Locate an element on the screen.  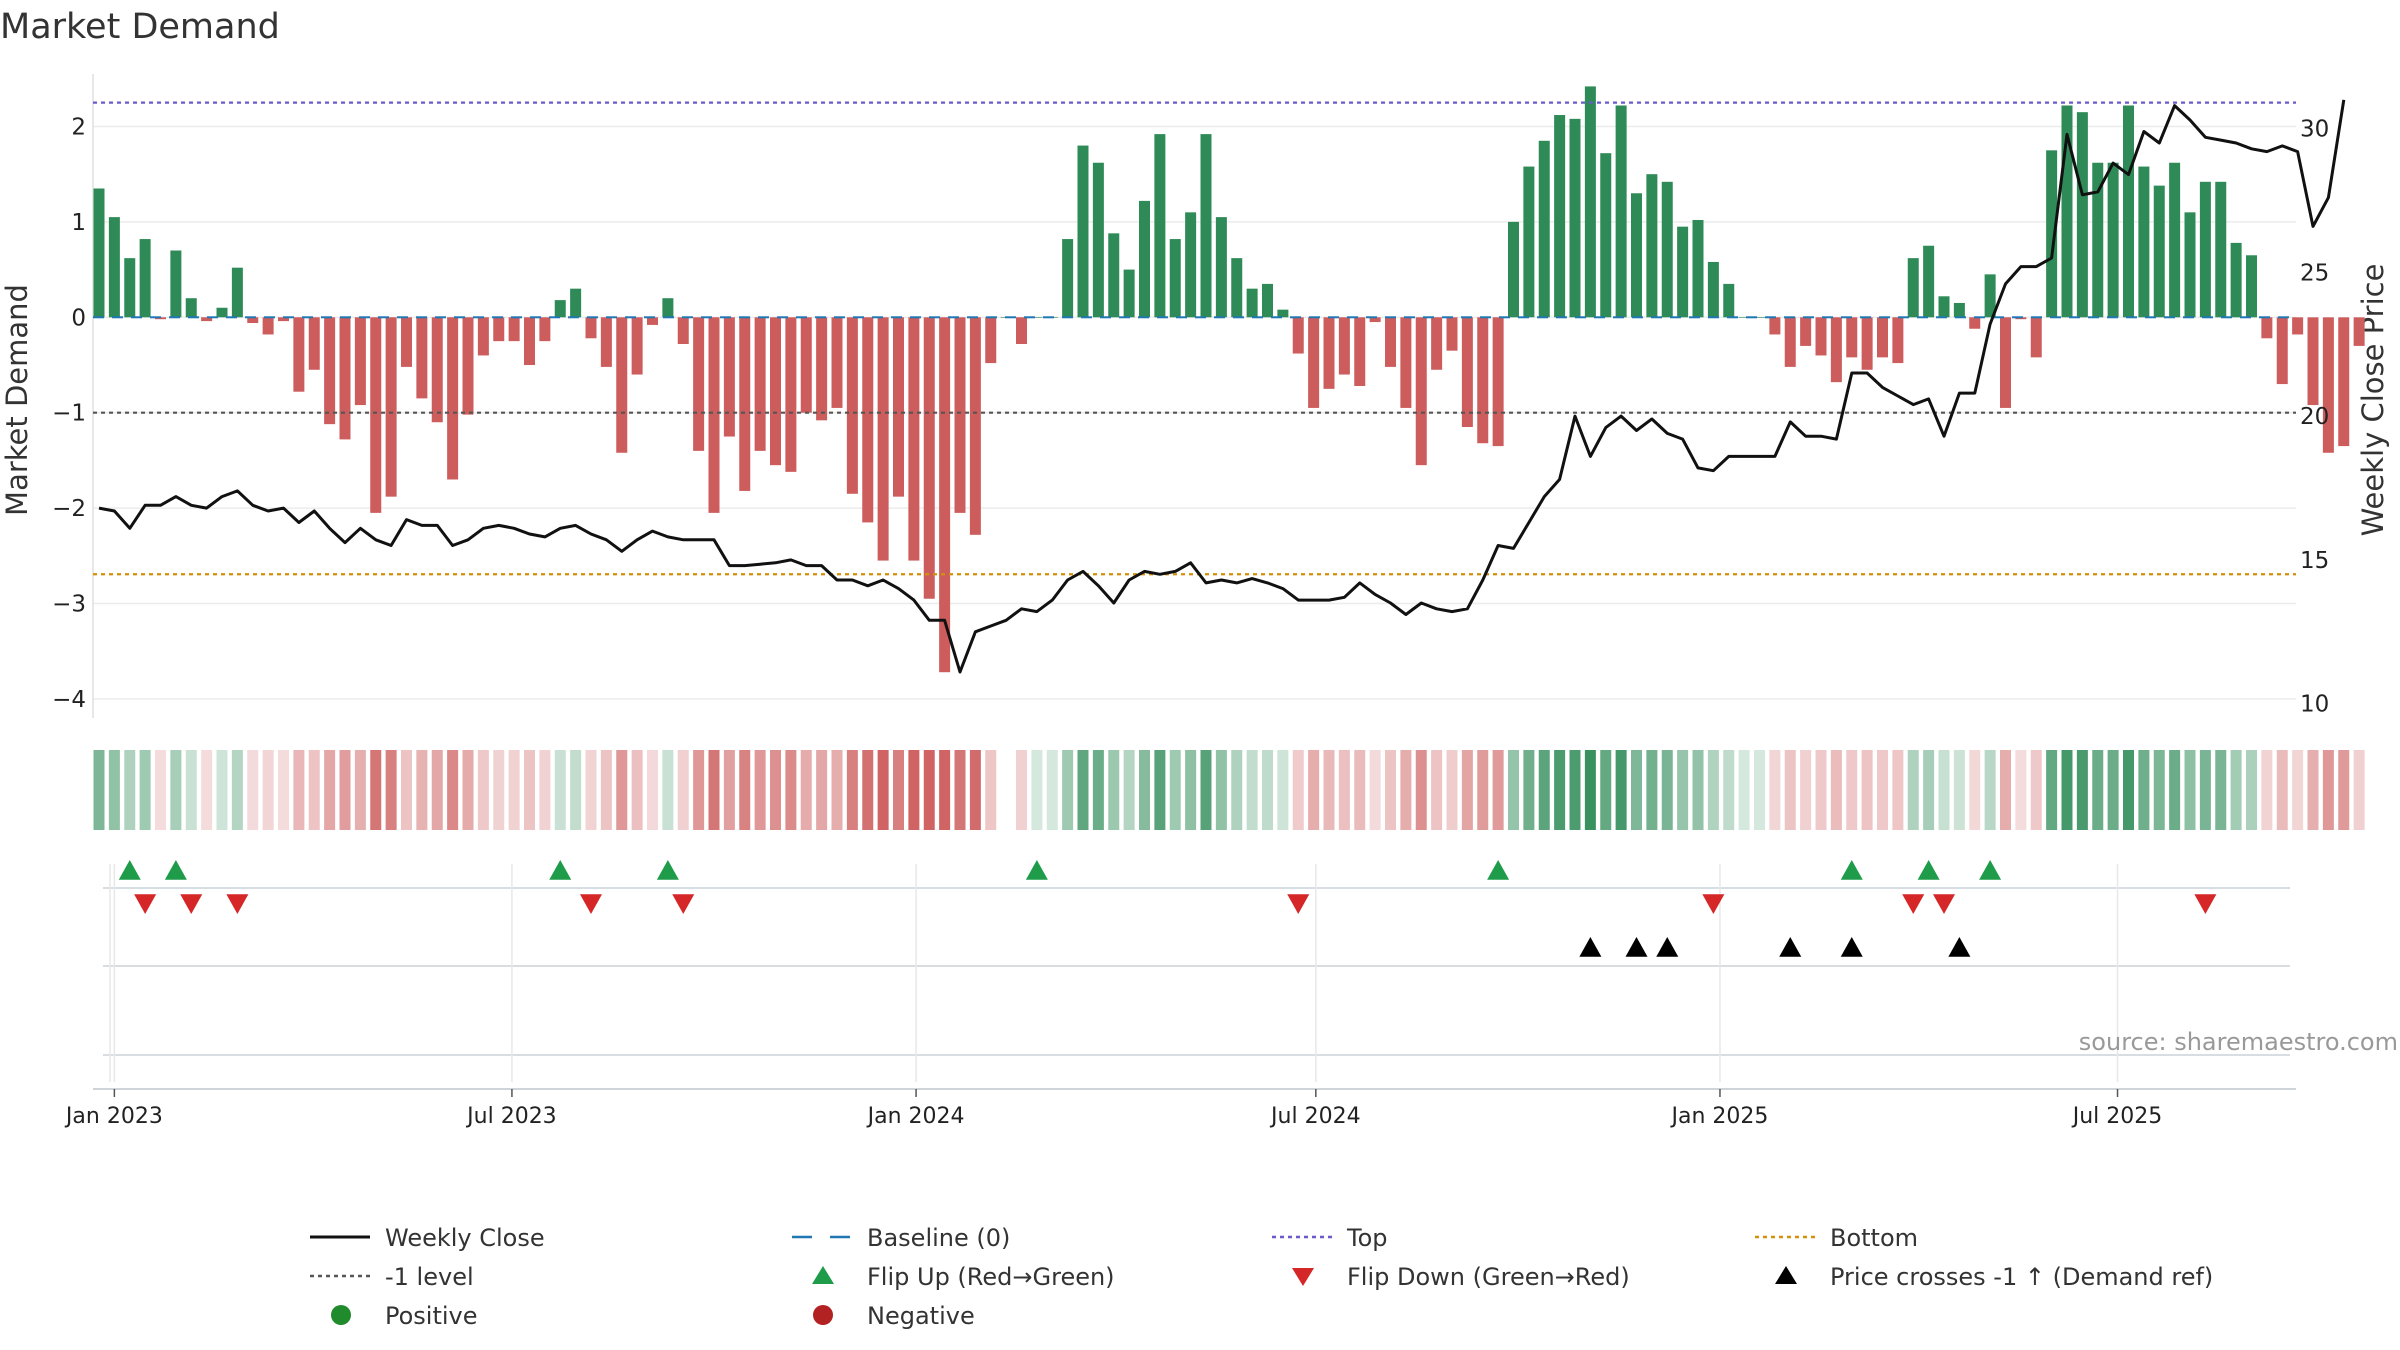
legend-flip-up-label: Flip Up (Red→Green) is located at coordinates (991, 1277).